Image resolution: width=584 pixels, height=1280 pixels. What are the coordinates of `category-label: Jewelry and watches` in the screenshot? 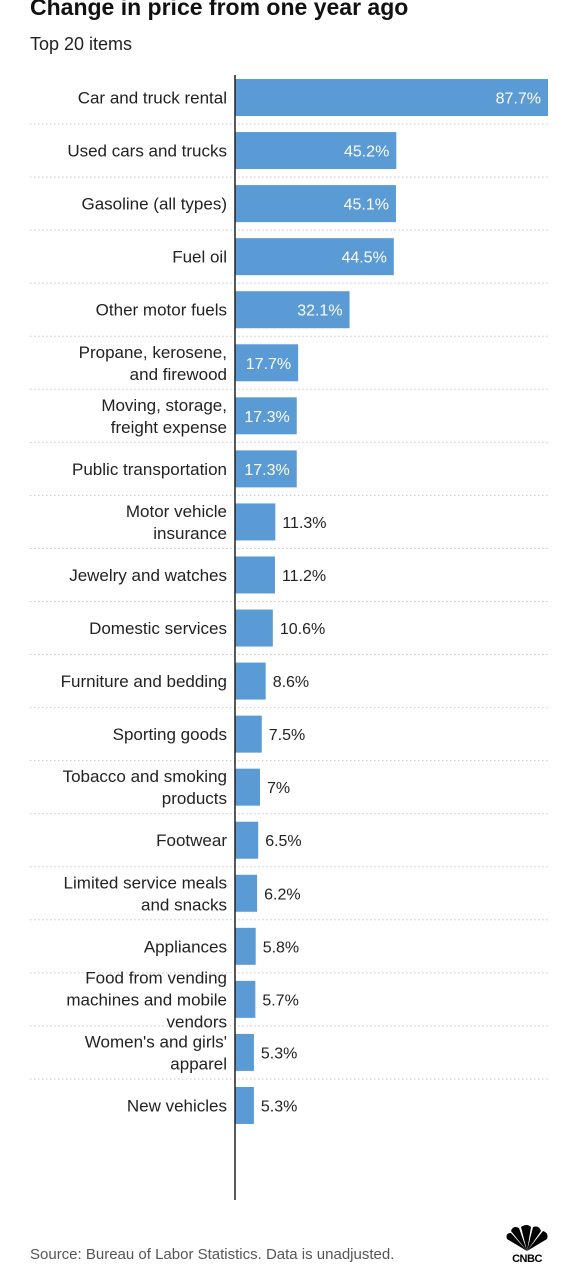 It's located at (148, 575).